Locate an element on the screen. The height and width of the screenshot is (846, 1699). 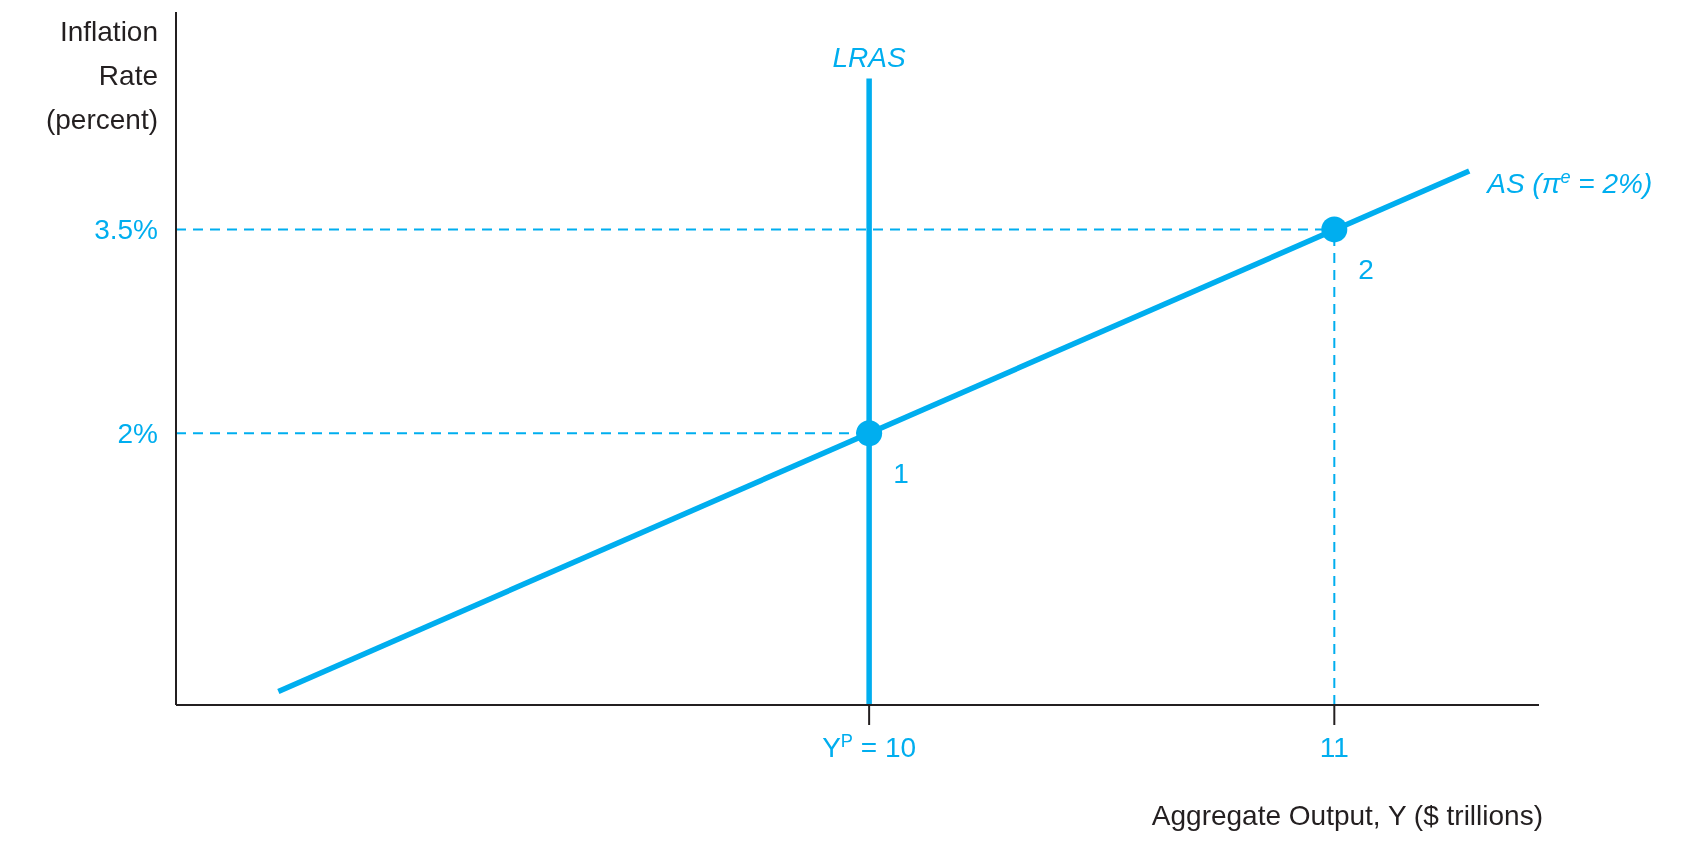
annotation: 1 is located at coordinates (901, 474).